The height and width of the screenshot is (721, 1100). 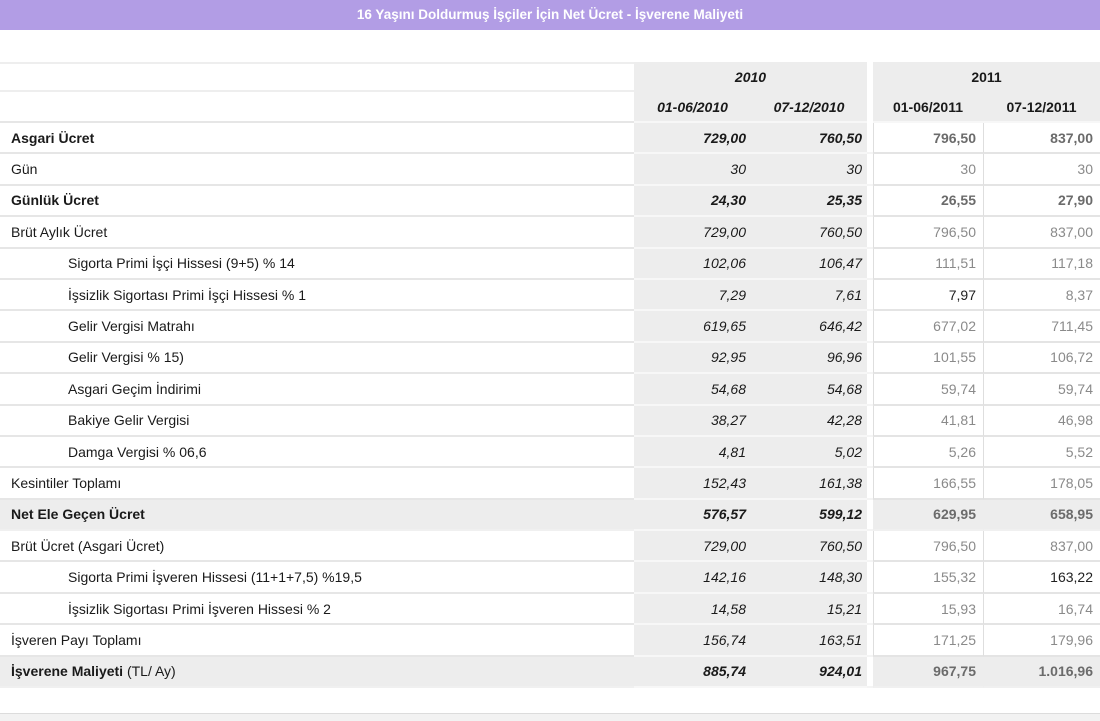 What do you see at coordinates (1041, 327) in the screenshot?
I see `value-cell: 711,45` at bounding box center [1041, 327].